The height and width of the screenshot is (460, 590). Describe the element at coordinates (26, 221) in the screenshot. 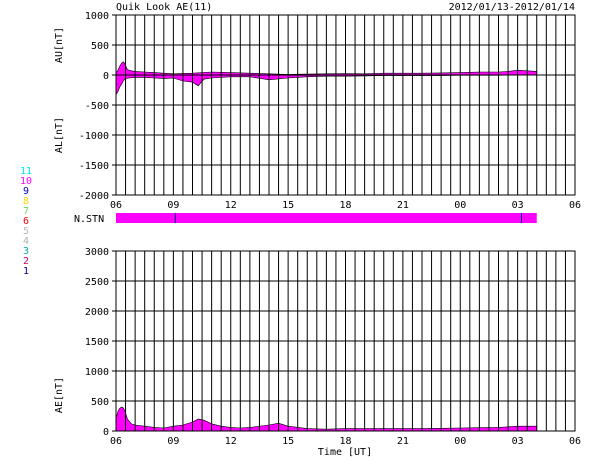

I see `station-legend-item: 6` at that location.